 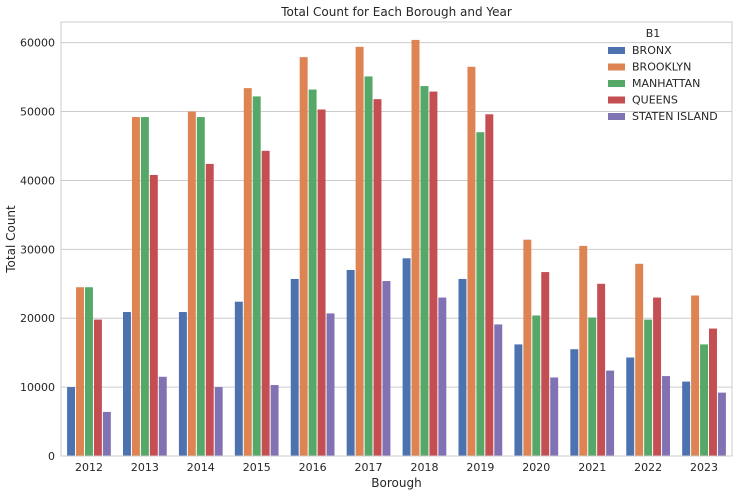 What do you see at coordinates (274, 420) in the screenshot?
I see `bar-staten-island-2015` at bounding box center [274, 420].